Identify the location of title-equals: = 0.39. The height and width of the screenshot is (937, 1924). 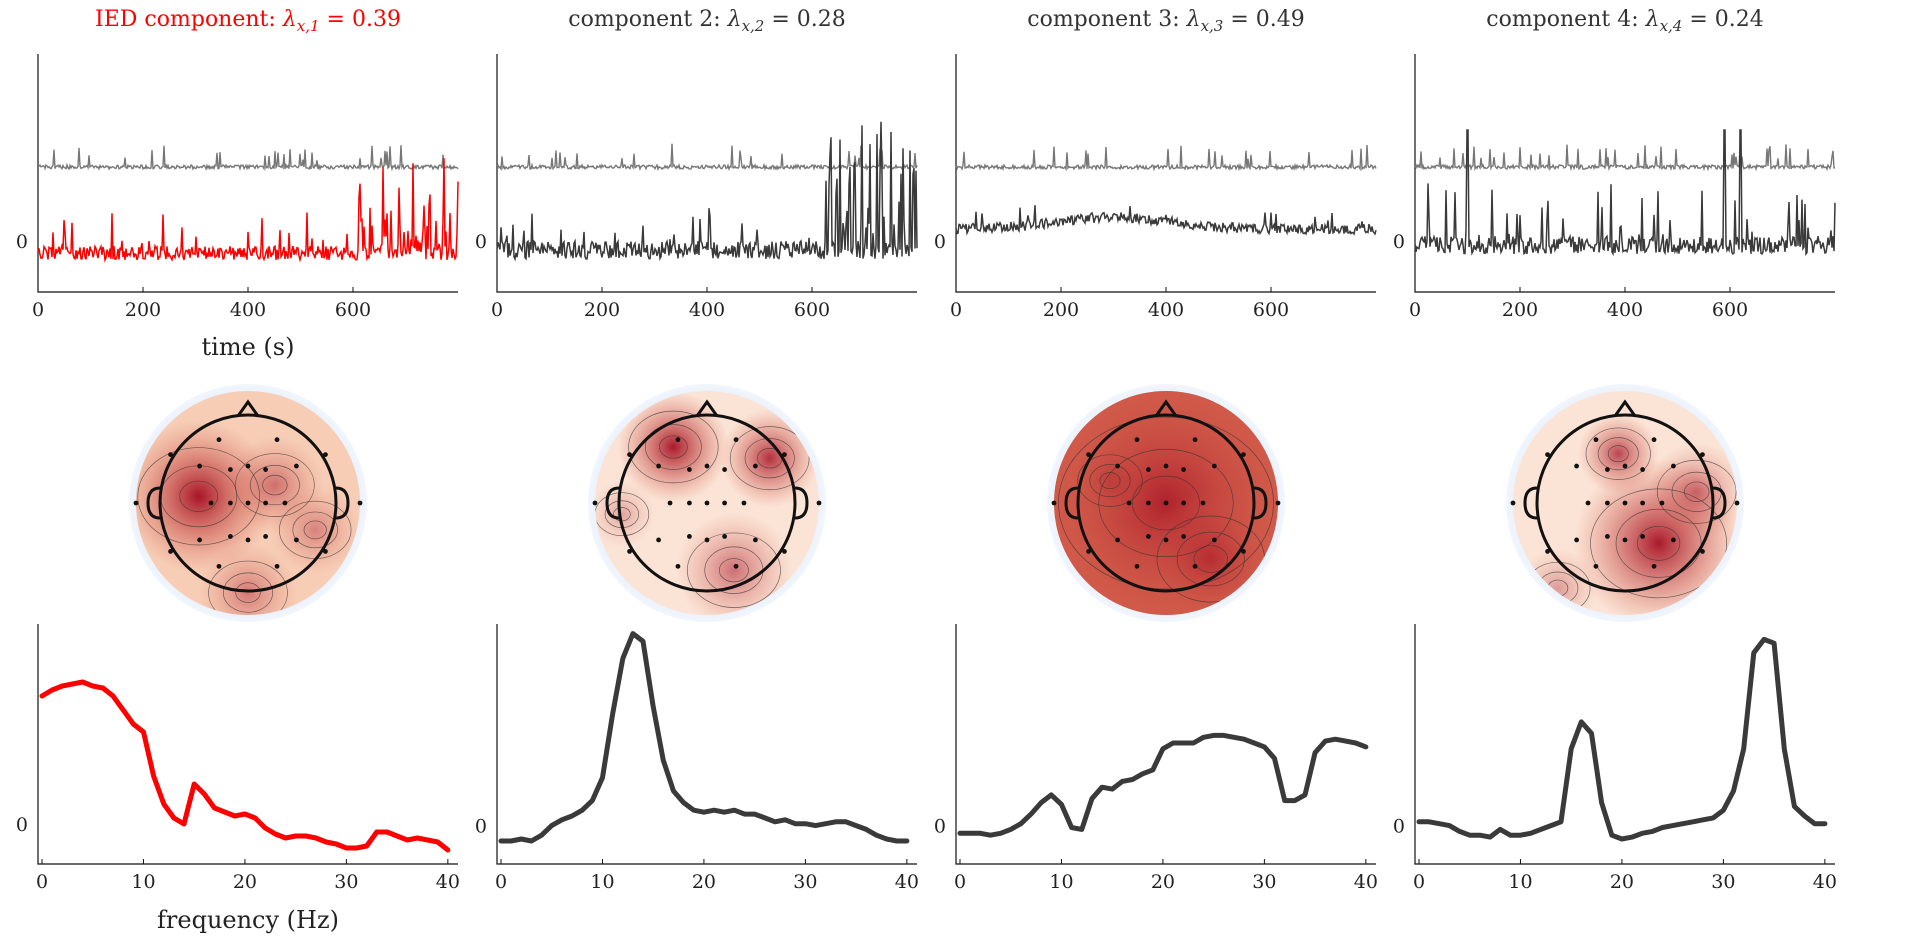
(360, 19).